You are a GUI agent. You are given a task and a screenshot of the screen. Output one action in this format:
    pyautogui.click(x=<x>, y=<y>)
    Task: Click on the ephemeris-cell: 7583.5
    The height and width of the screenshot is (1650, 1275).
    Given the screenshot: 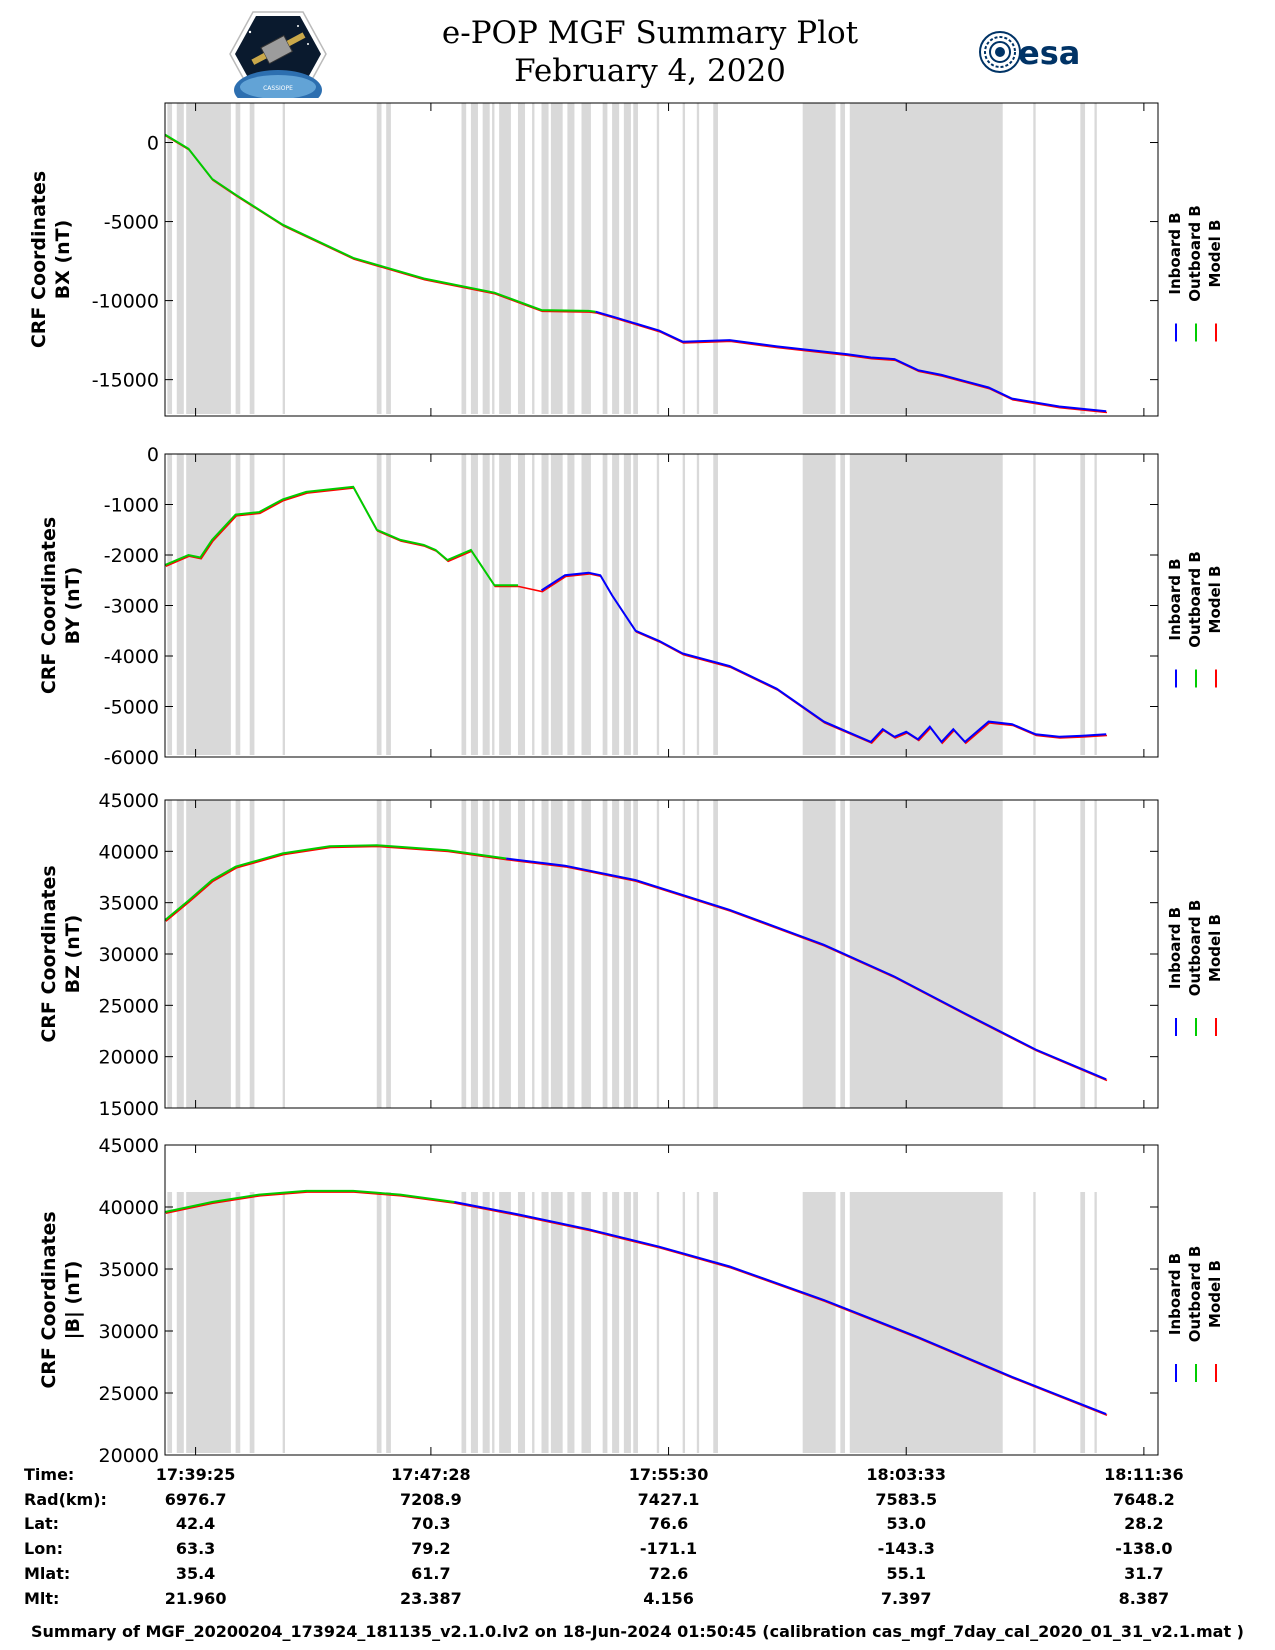 What is the action you would take?
    pyautogui.click(x=906, y=1499)
    